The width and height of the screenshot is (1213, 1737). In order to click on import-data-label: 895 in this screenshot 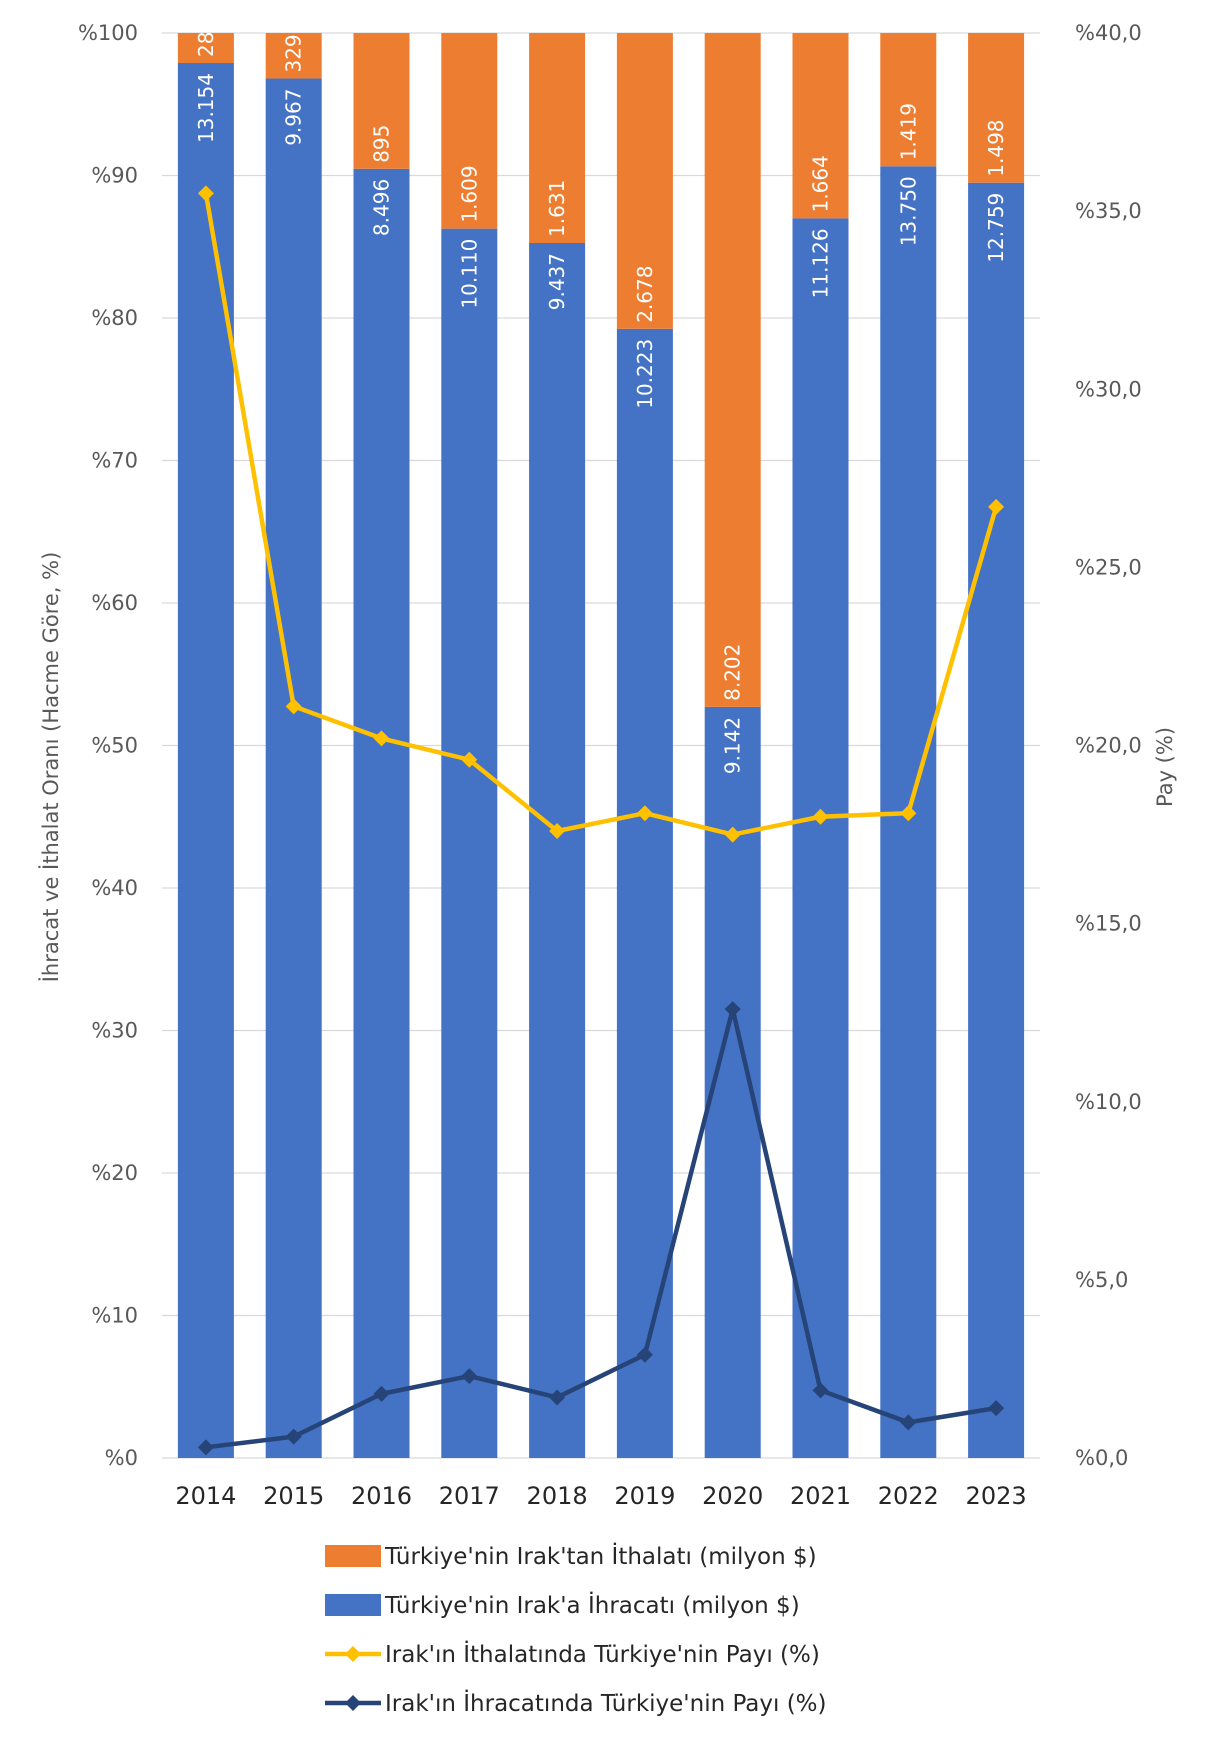, I will do `click(382, 144)`.